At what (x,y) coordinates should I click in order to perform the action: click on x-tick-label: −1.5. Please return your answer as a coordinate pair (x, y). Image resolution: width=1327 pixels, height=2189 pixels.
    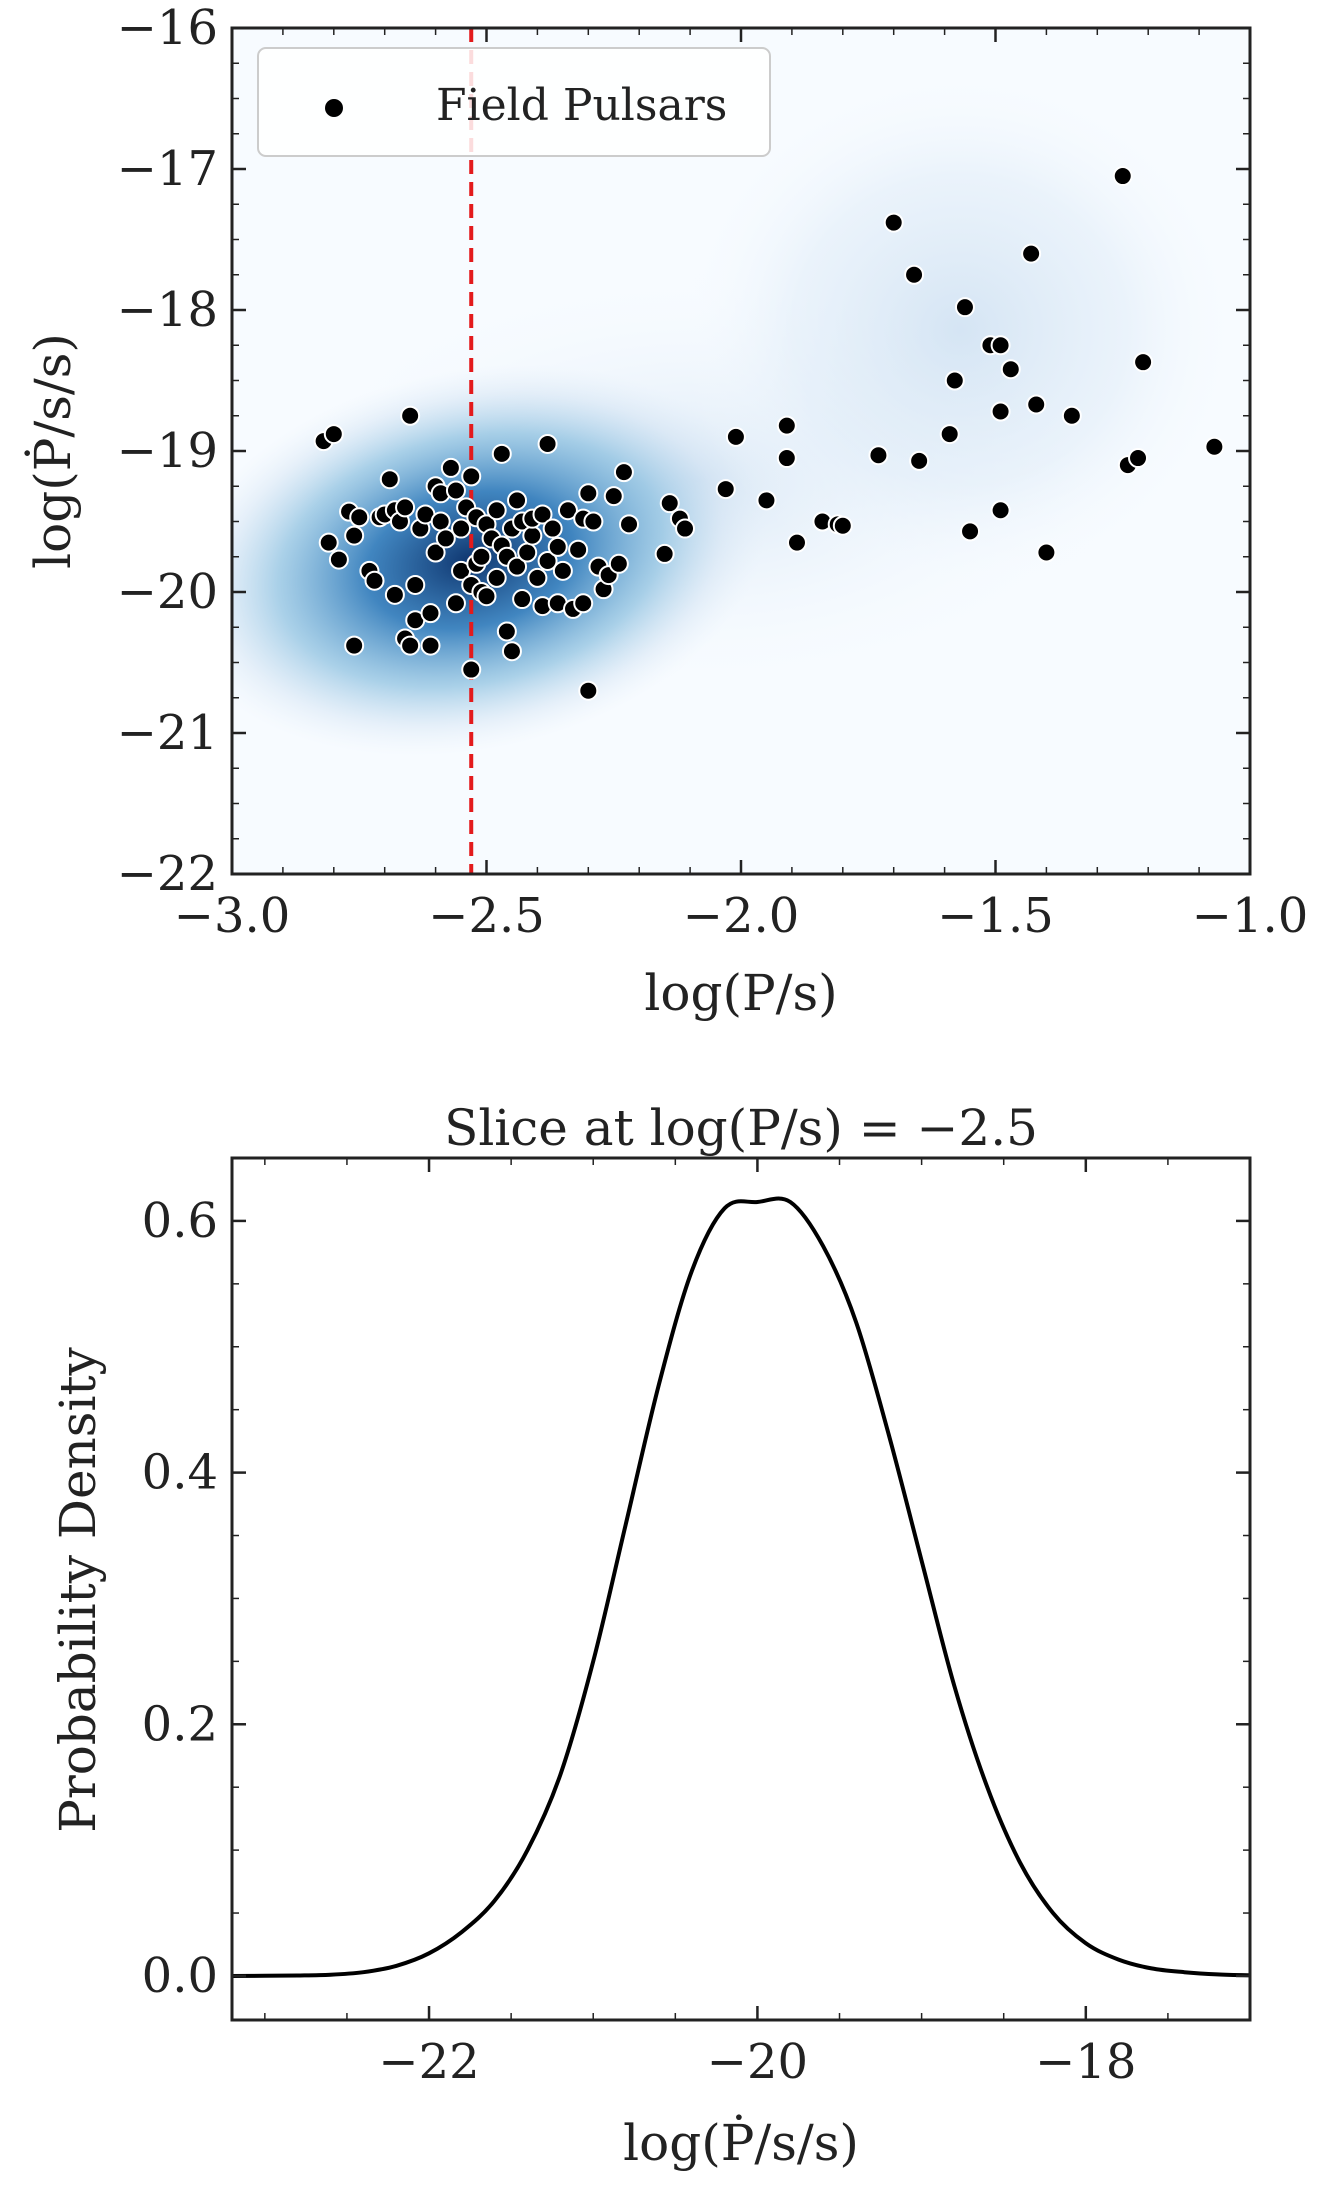
    Looking at the image, I should click on (995, 916).